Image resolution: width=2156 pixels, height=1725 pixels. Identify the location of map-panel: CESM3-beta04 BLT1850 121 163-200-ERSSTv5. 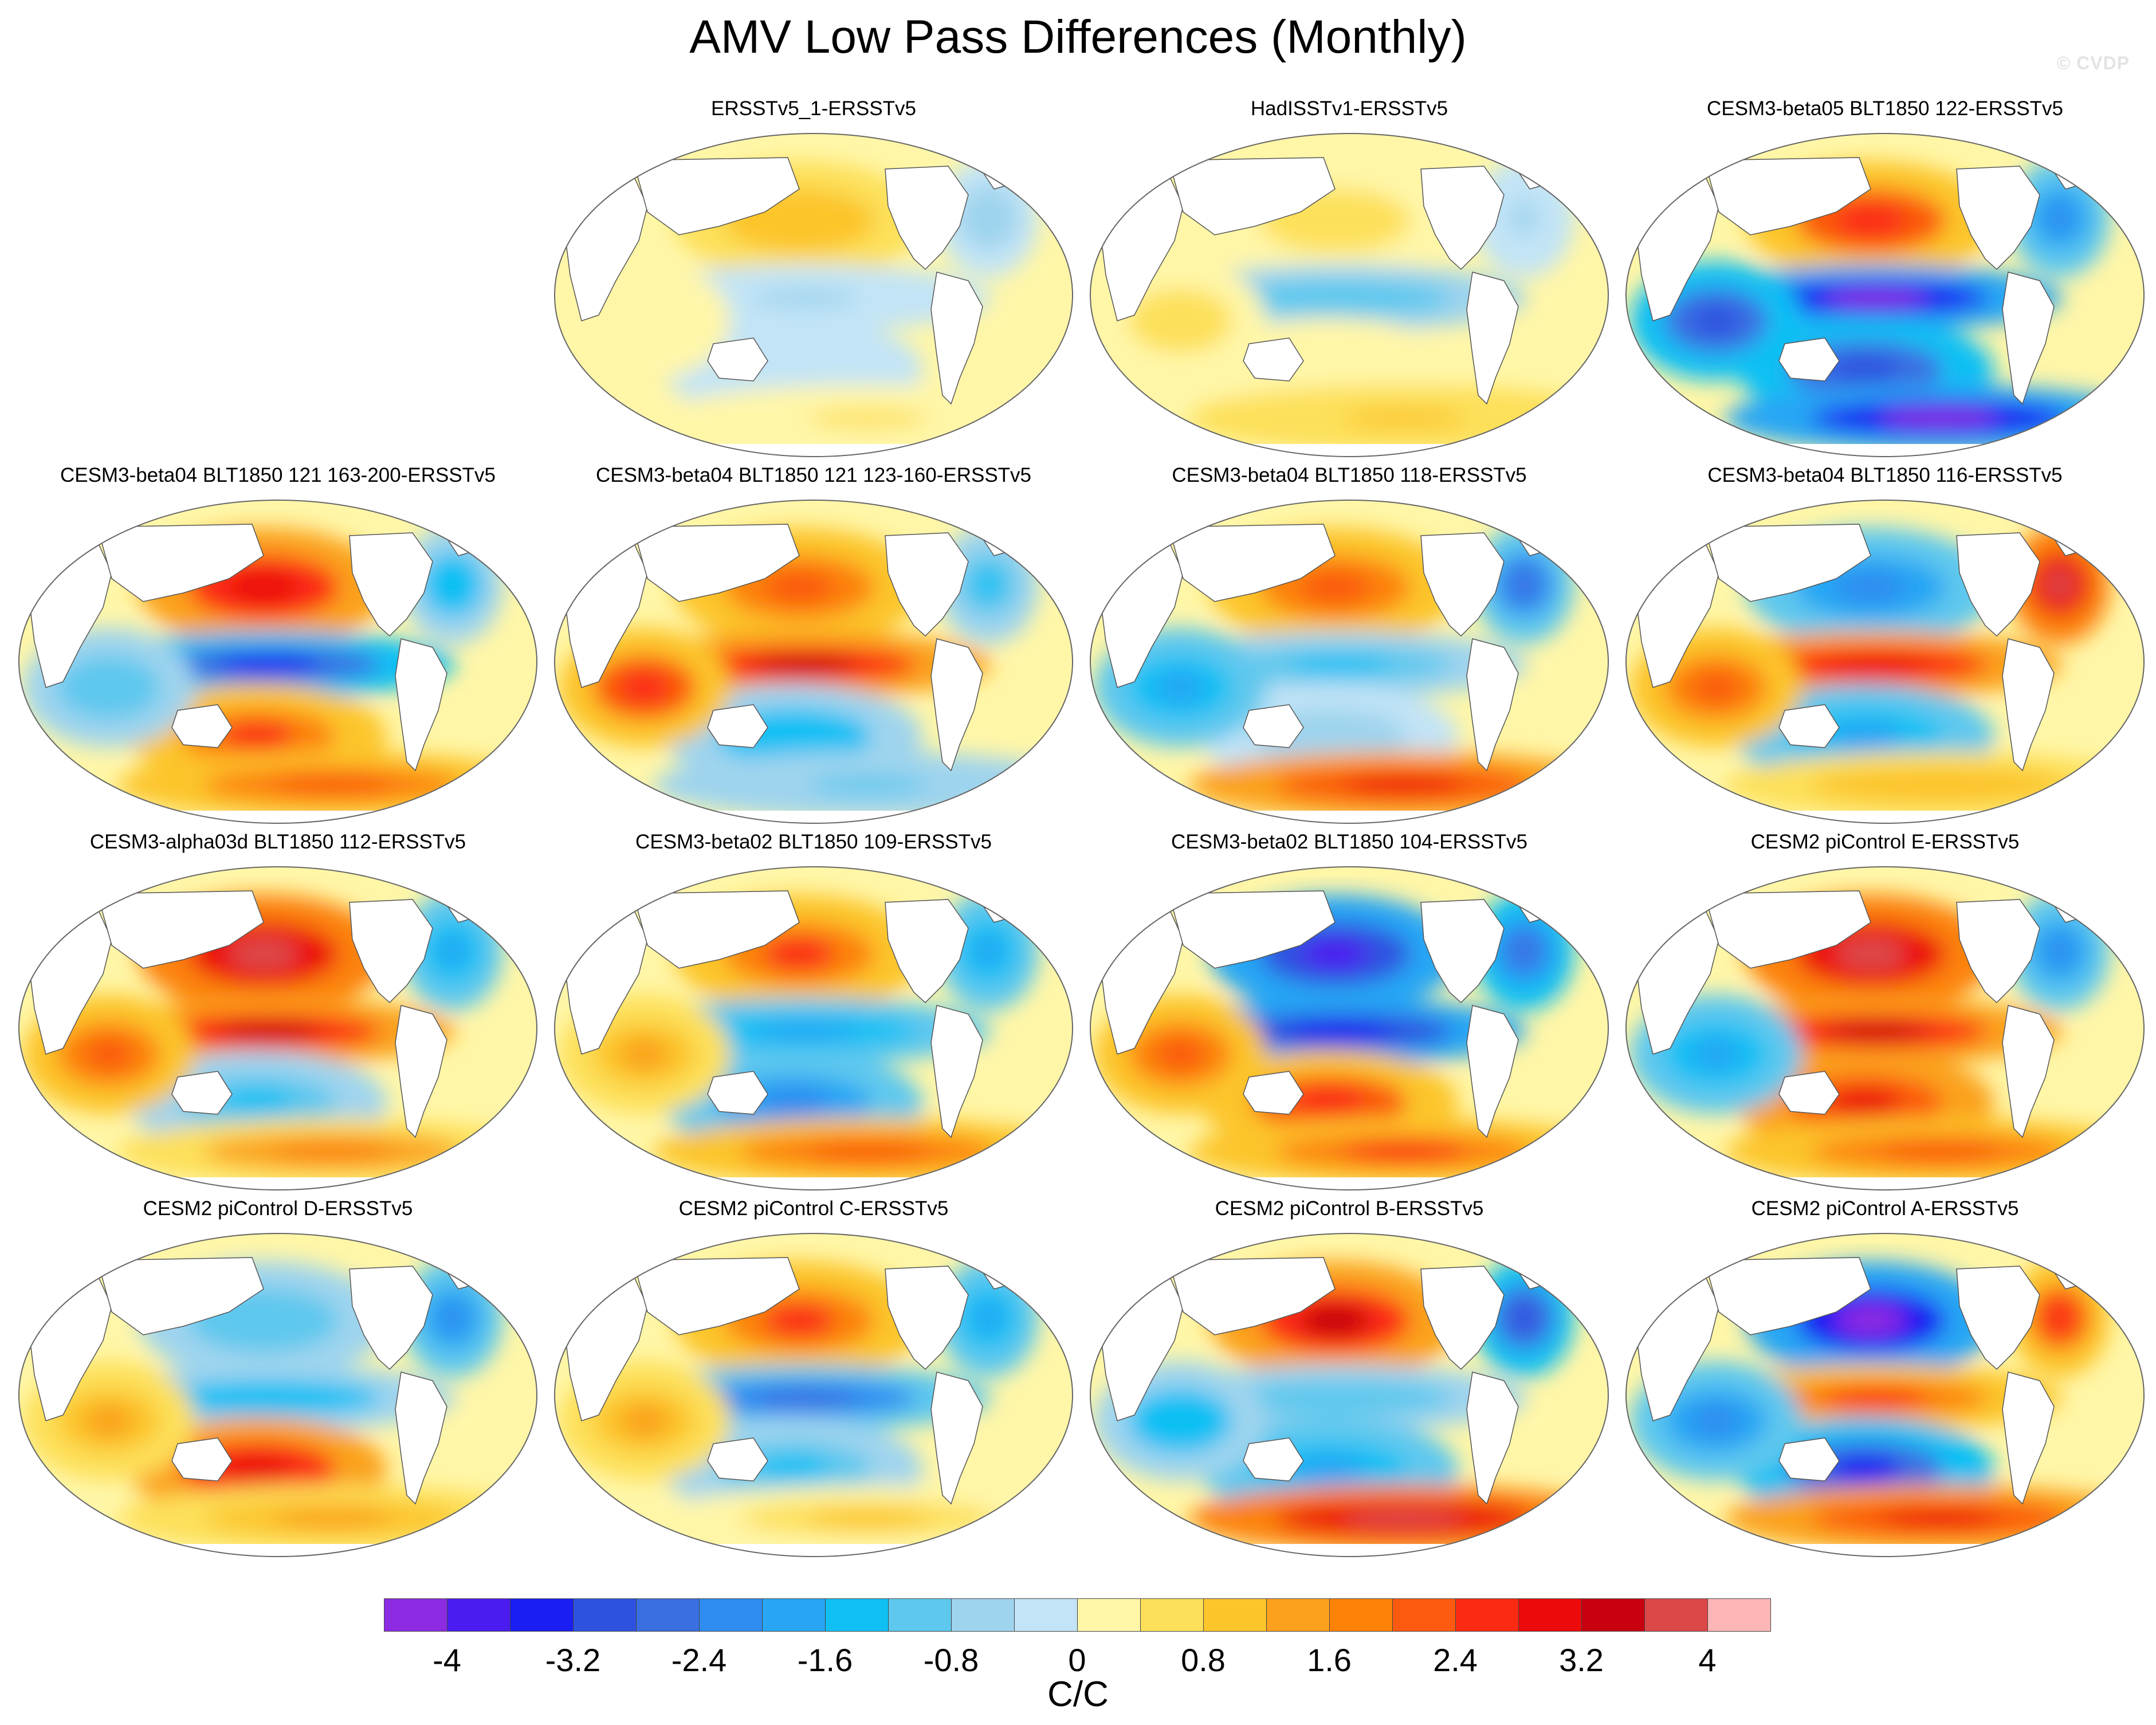
(277, 647).